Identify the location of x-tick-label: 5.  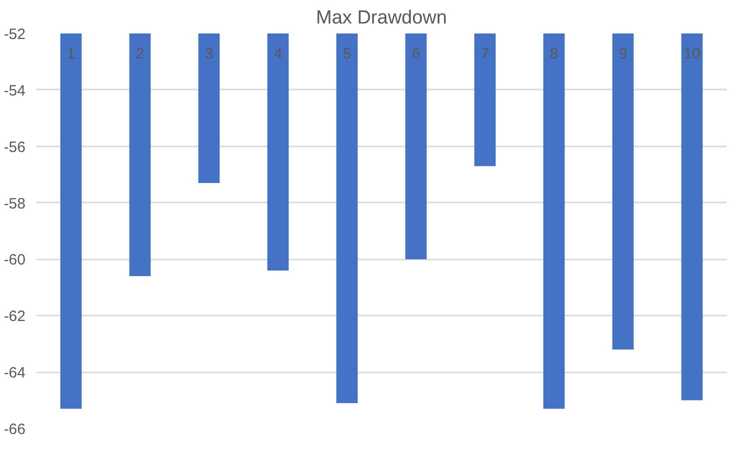
(347, 54).